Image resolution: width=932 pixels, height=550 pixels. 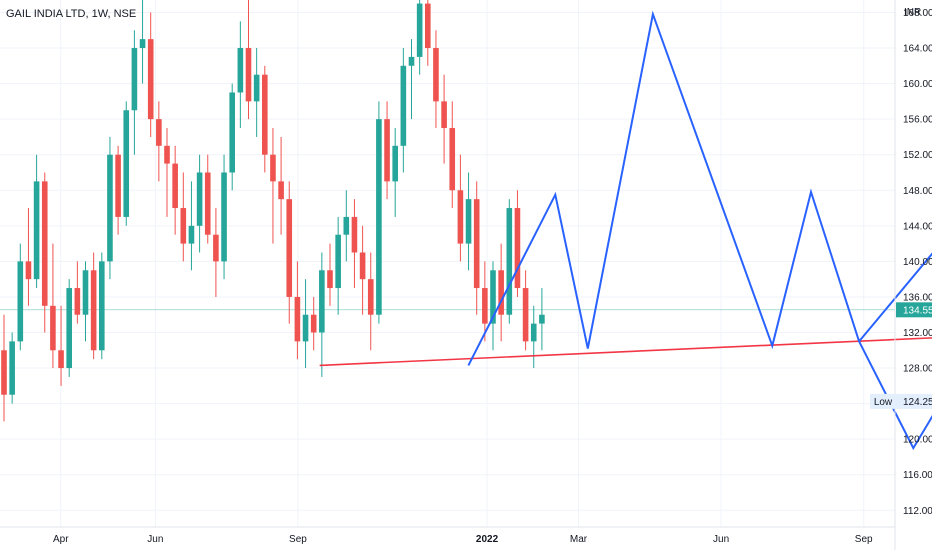 What do you see at coordinates (917, 511) in the screenshot?
I see `y-tick-label: 112.00` at bounding box center [917, 511].